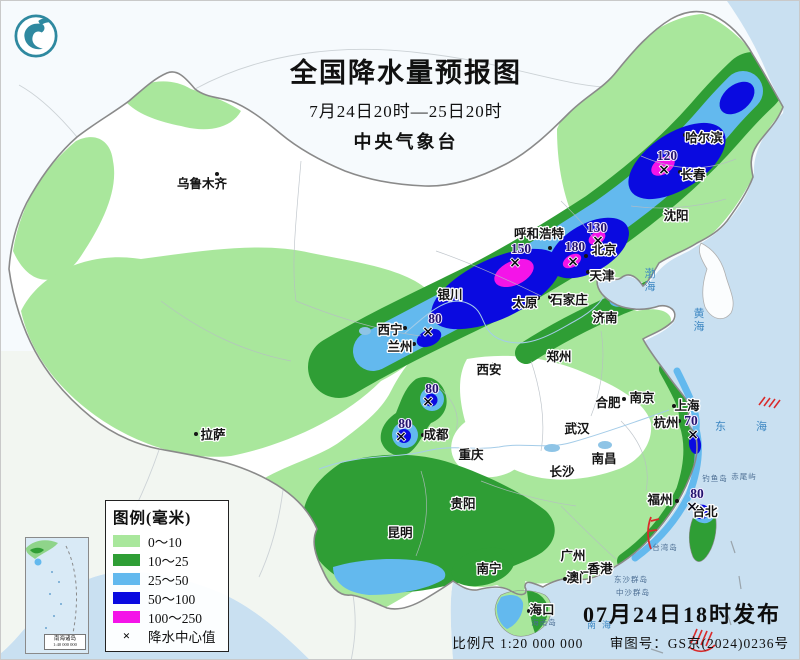 Image resolution: width=800 pixels, height=660 pixels. What do you see at coordinates (175, 618) in the screenshot?
I see `legend-label: 100～250` at bounding box center [175, 618].